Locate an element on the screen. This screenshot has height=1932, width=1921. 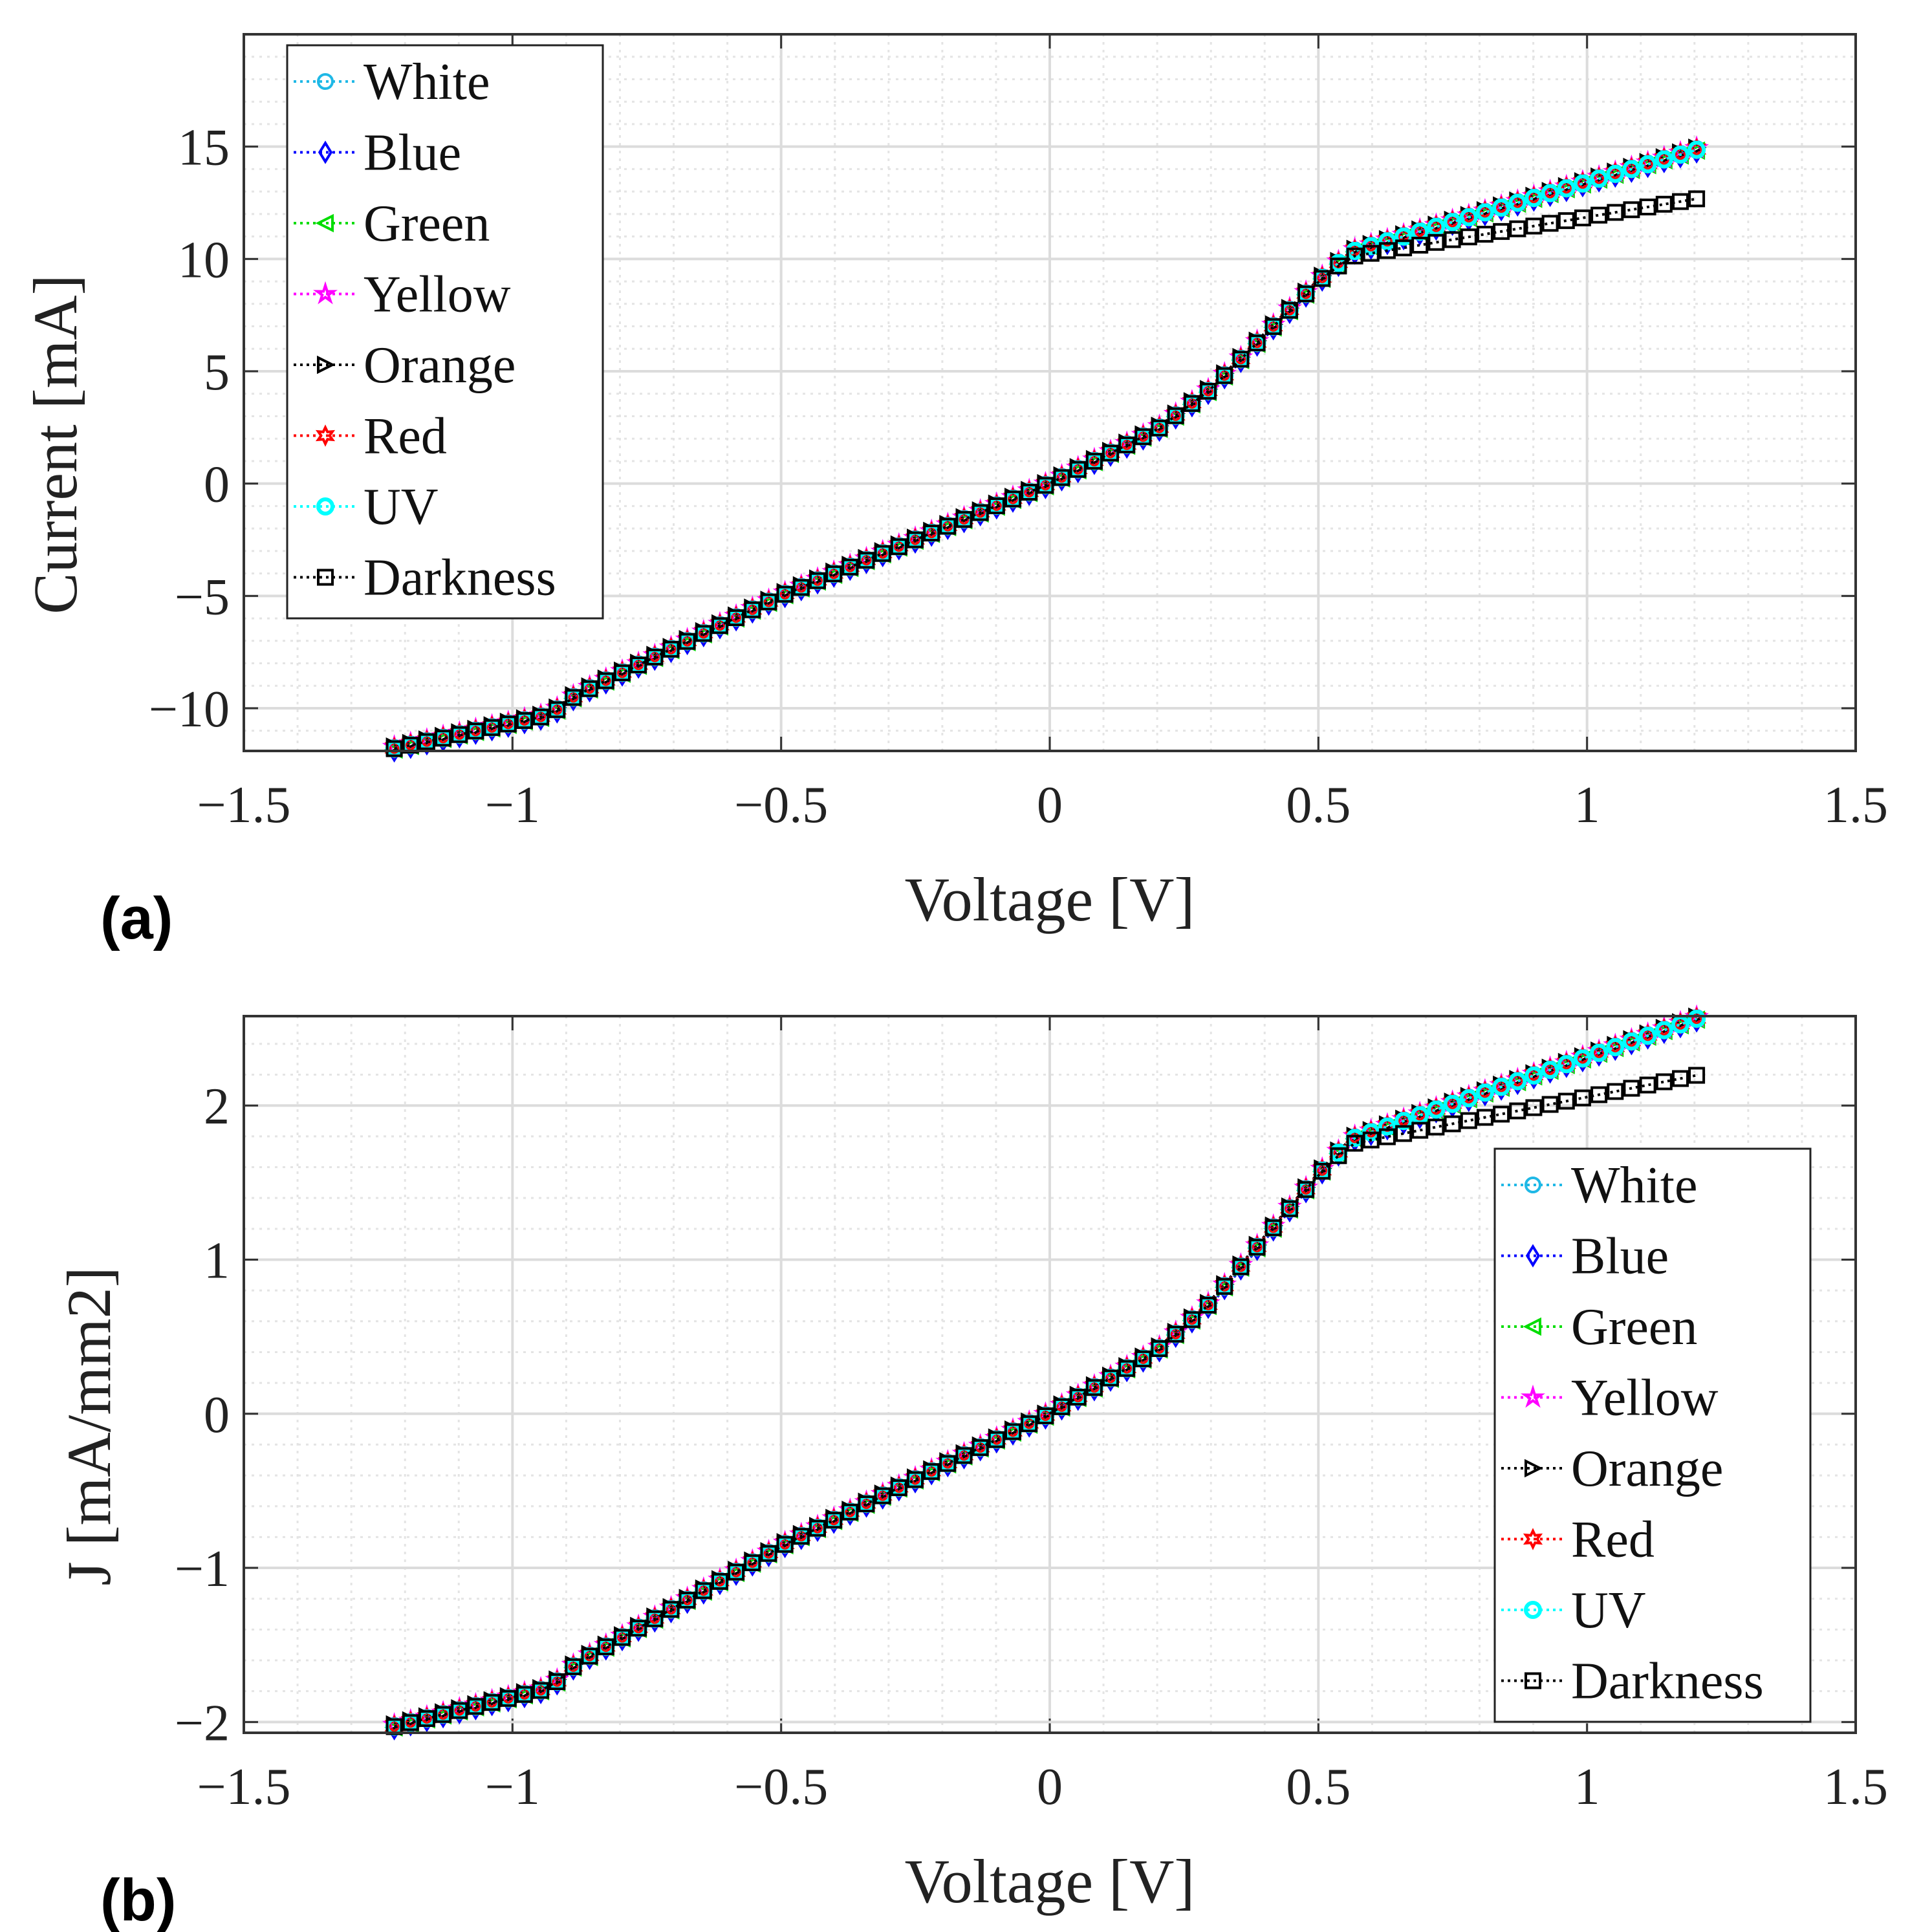
x-tick-label: −0.5 is located at coordinates (781, 805).